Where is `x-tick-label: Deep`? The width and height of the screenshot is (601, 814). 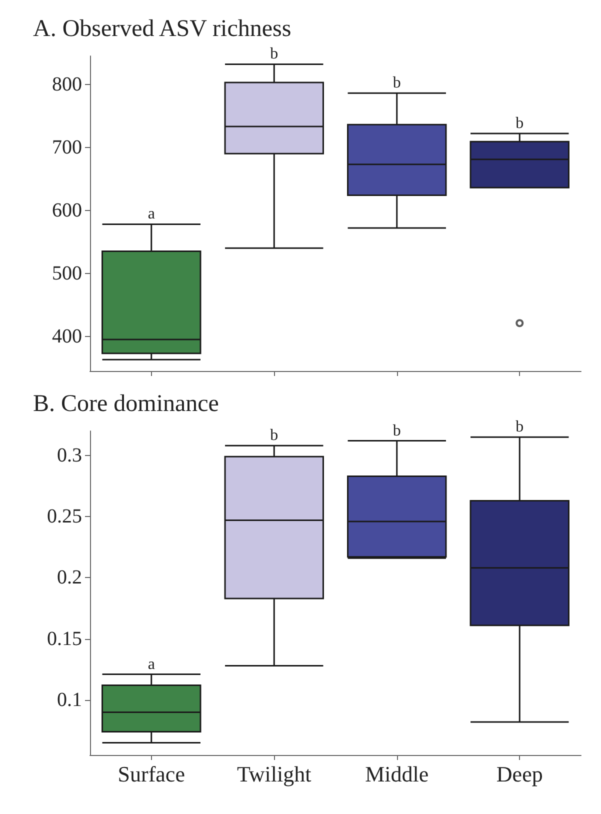
x-tick-label: Deep is located at coordinates (519, 774).